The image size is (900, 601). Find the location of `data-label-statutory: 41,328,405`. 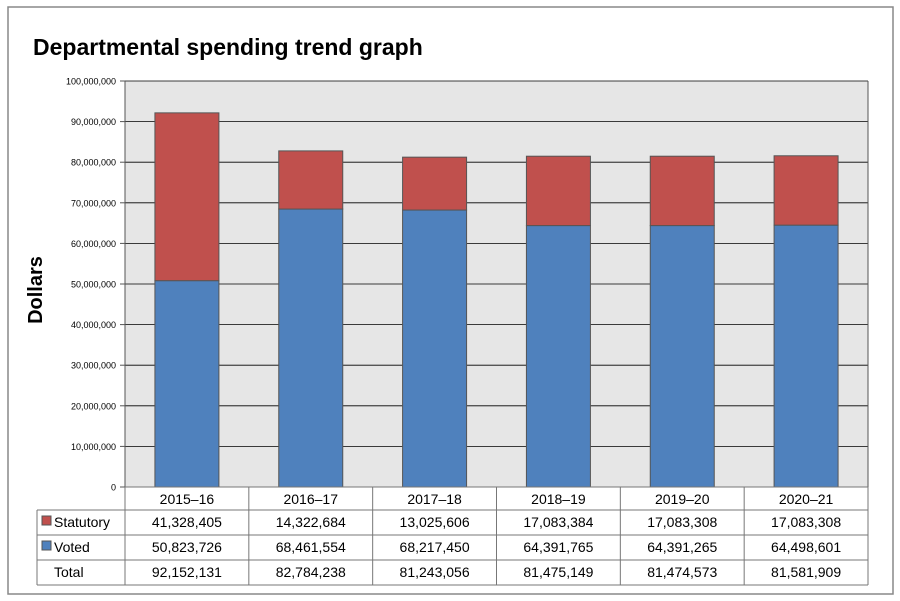

data-label-statutory: 41,328,405 is located at coordinates (187, 522).